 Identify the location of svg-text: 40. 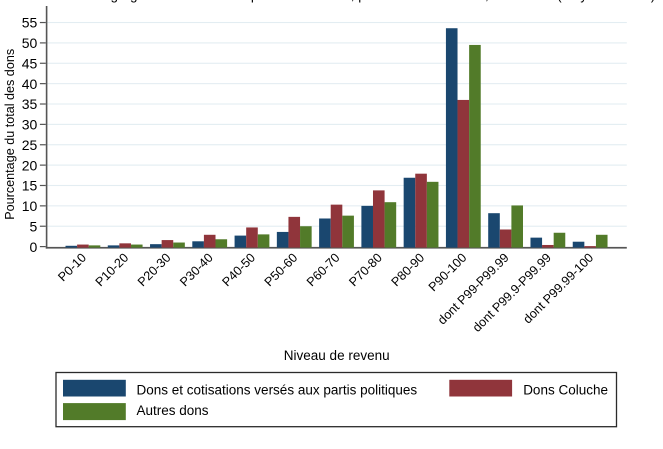
(30, 84).